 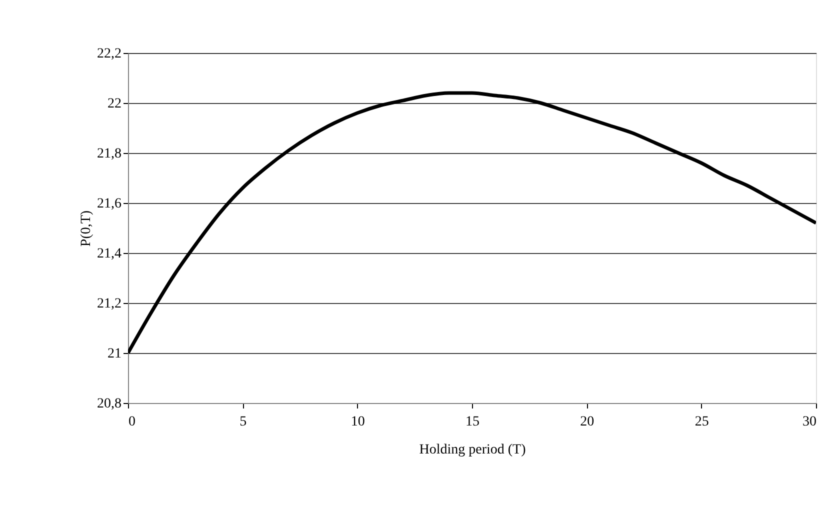 I want to click on y-tick-label: 20,8, so click(x=109, y=404).